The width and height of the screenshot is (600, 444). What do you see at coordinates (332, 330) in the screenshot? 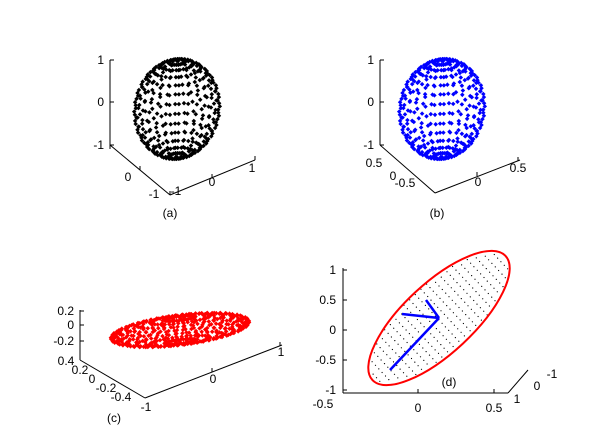
I see `panel-d-z-tick-0: 0` at bounding box center [332, 330].